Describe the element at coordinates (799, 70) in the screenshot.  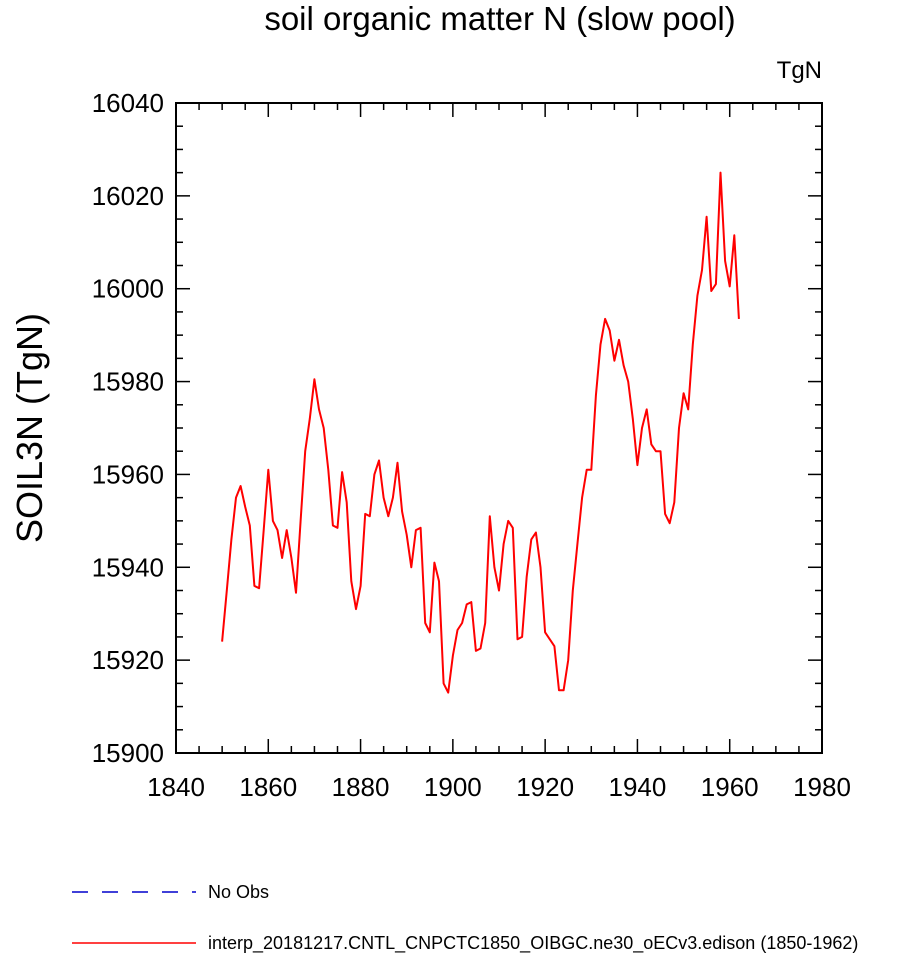
I see `units-label: TgN` at that location.